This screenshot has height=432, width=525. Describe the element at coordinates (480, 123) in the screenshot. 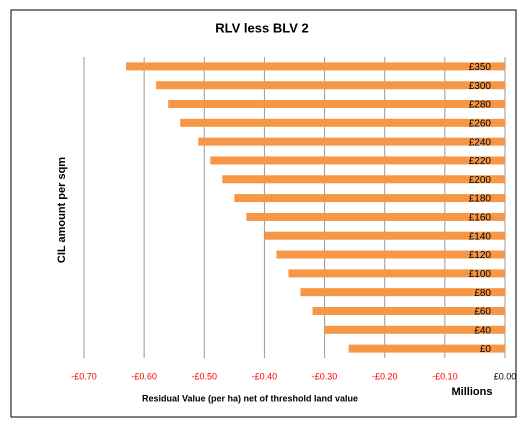

I see `y-tick-label: £260` at that location.